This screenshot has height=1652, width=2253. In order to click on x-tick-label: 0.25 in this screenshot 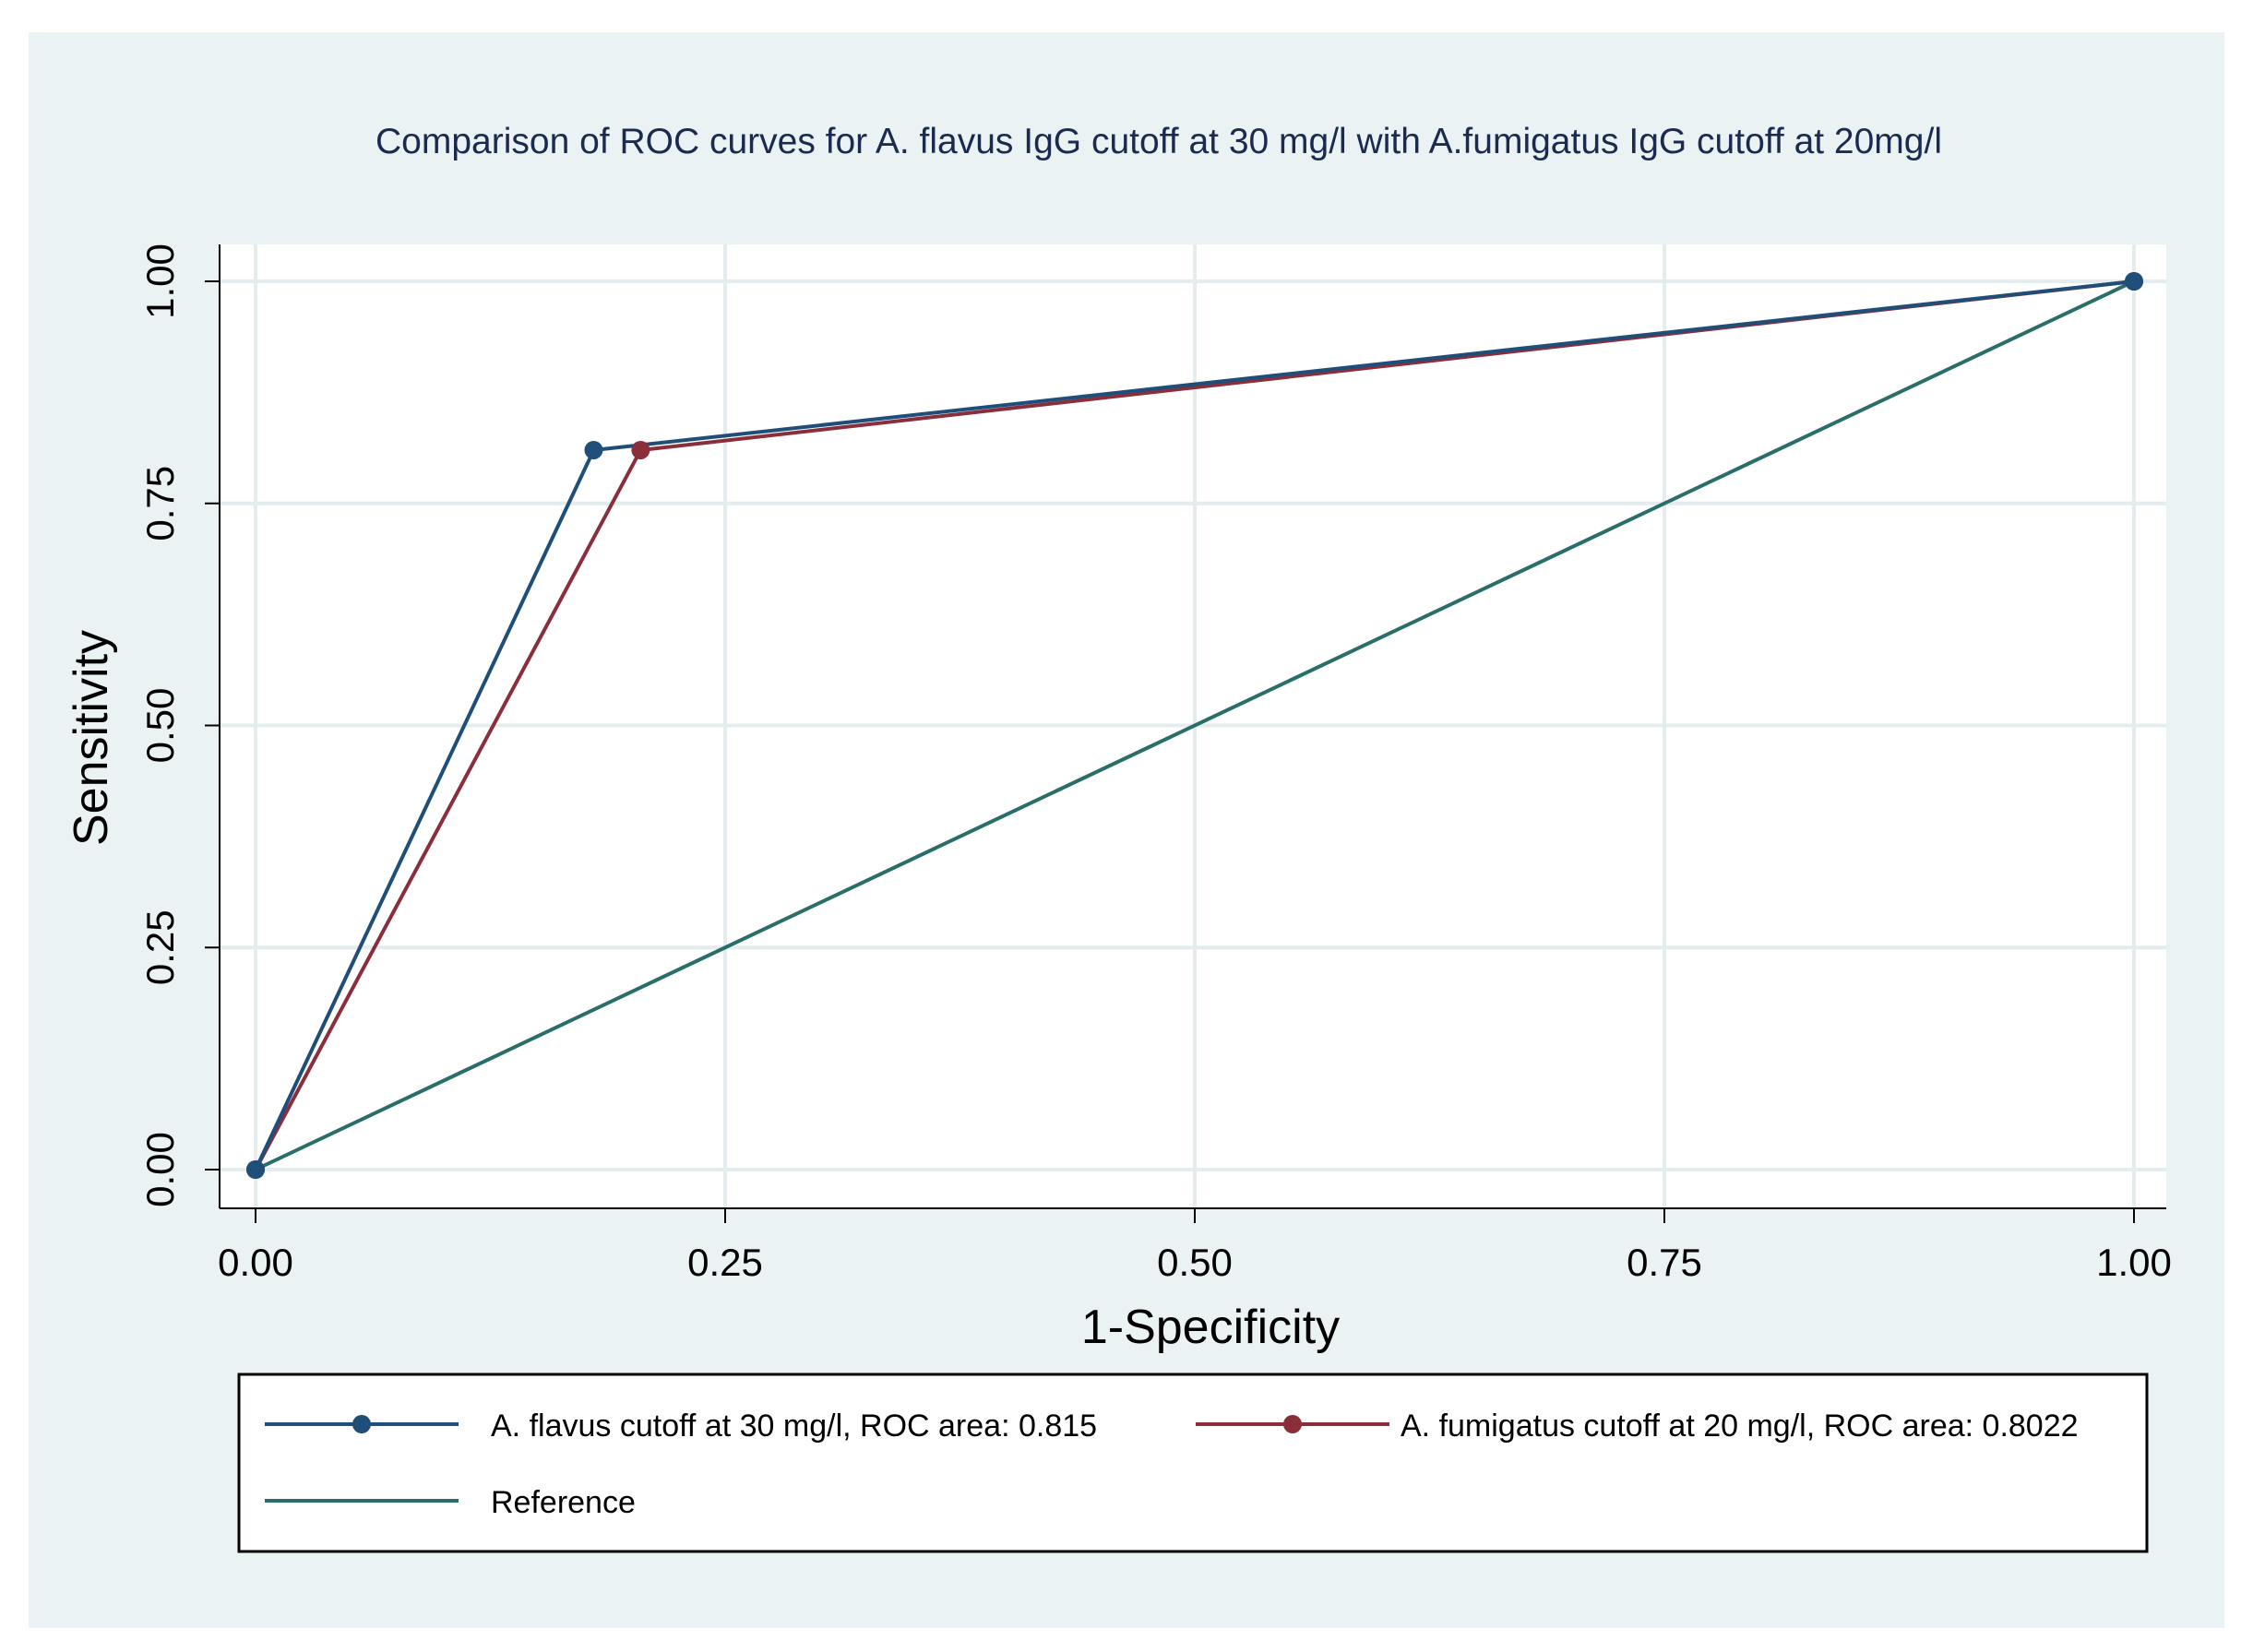, I will do `click(725, 1262)`.